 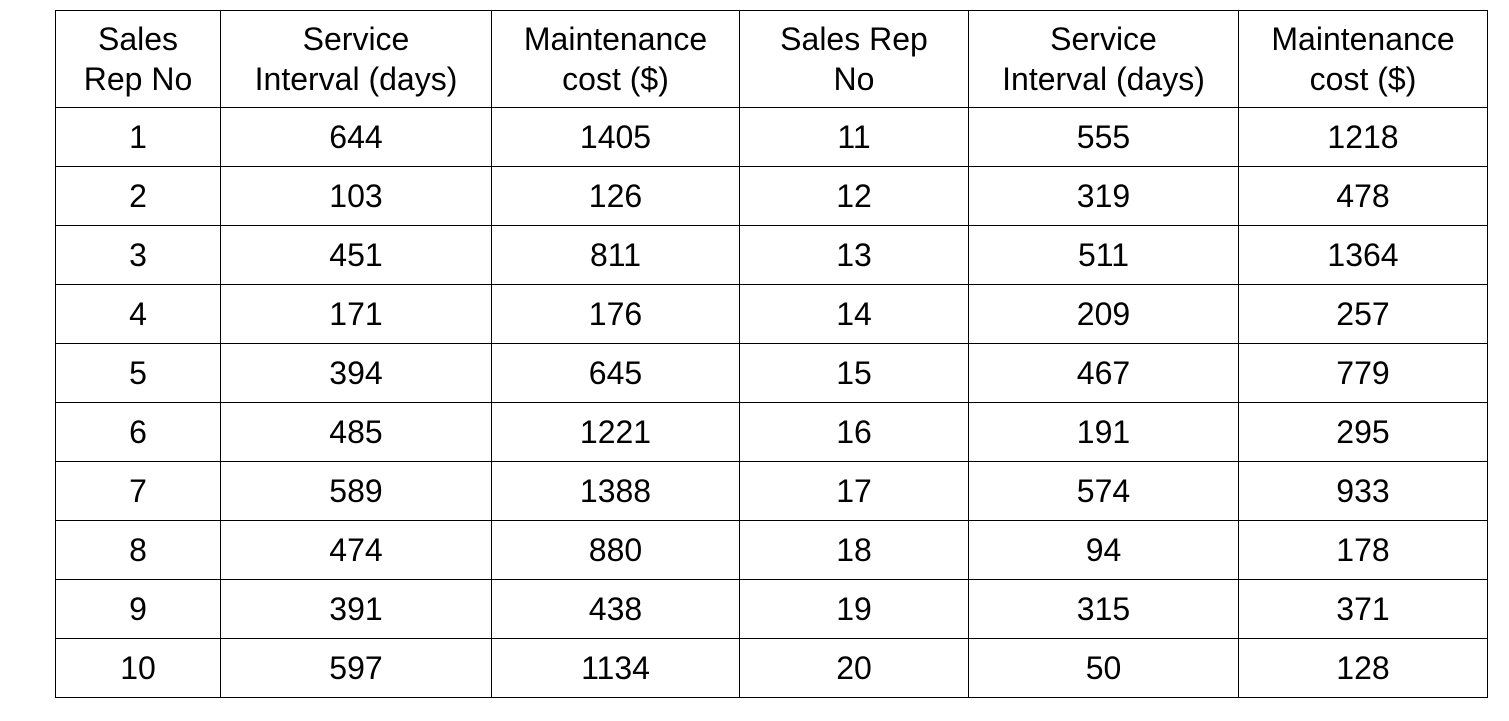 I want to click on maintenance-cost-cell: 811, so click(x=615, y=255).